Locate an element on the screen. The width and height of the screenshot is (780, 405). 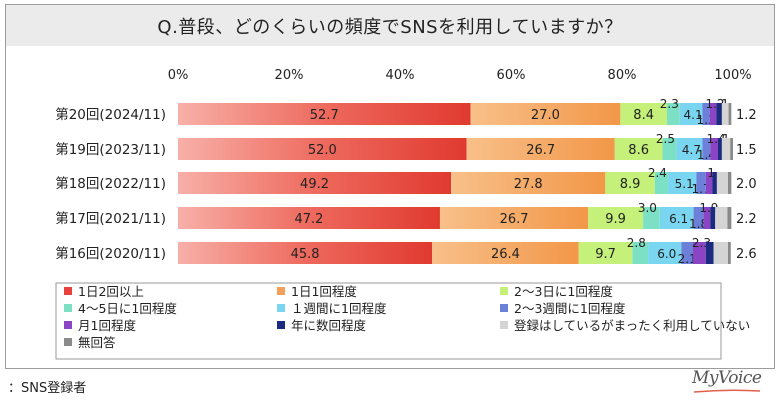
category-label: 第19回(2023/11) is located at coordinates (110, 149).